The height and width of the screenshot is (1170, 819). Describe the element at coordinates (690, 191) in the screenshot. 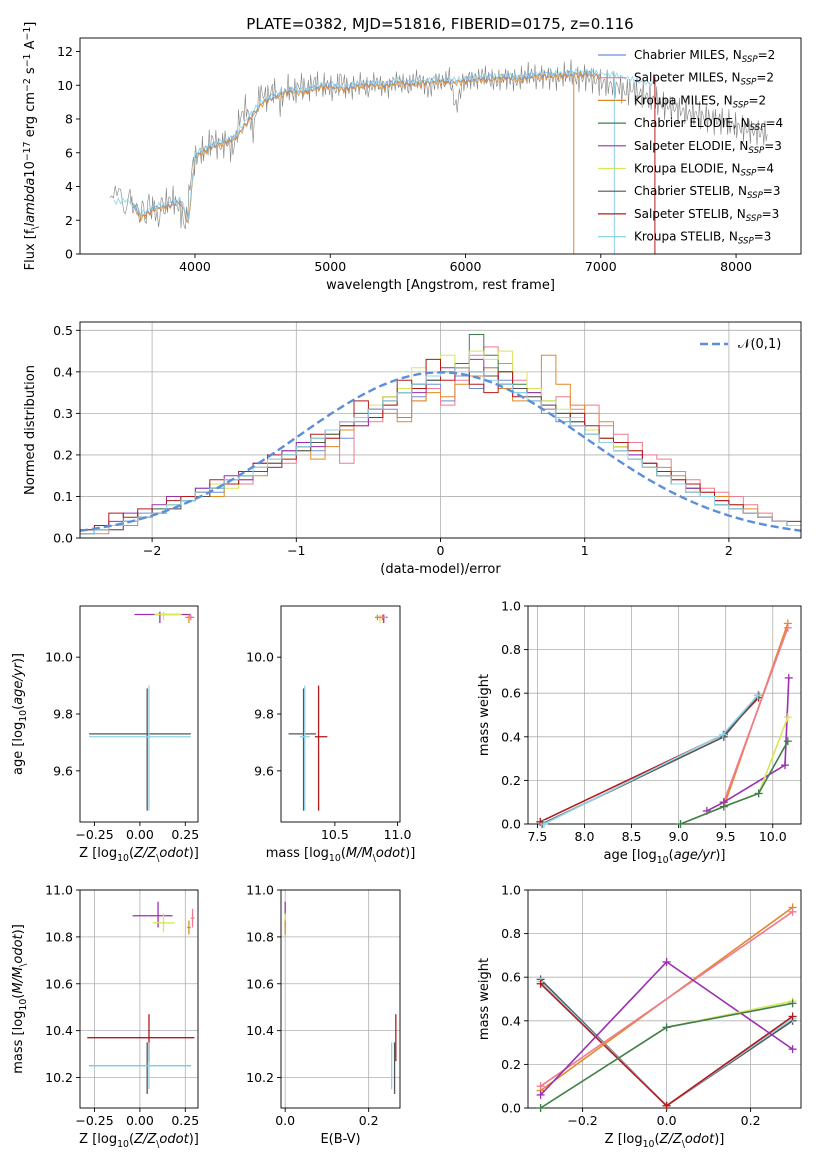

I see `legend-prefix: Chabrier STELIB, N` at that location.